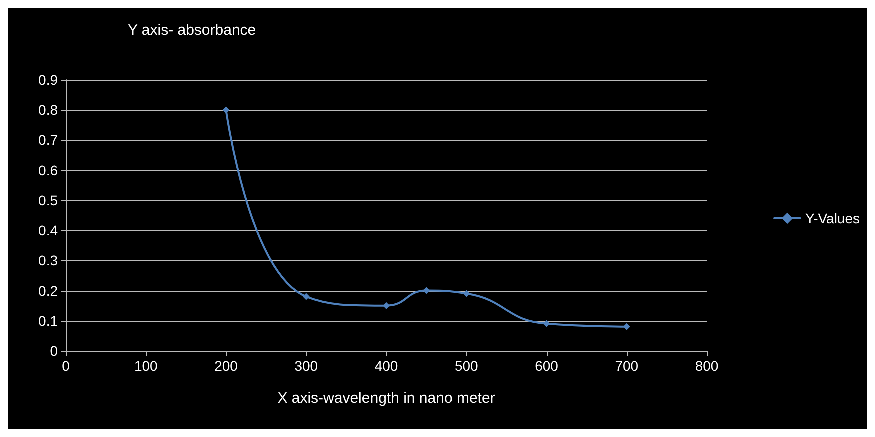 Image resolution: width=875 pixels, height=437 pixels. Describe the element at coordinates (306, 366) in the screenshot. I see `x-tick-label: 300` at that location.